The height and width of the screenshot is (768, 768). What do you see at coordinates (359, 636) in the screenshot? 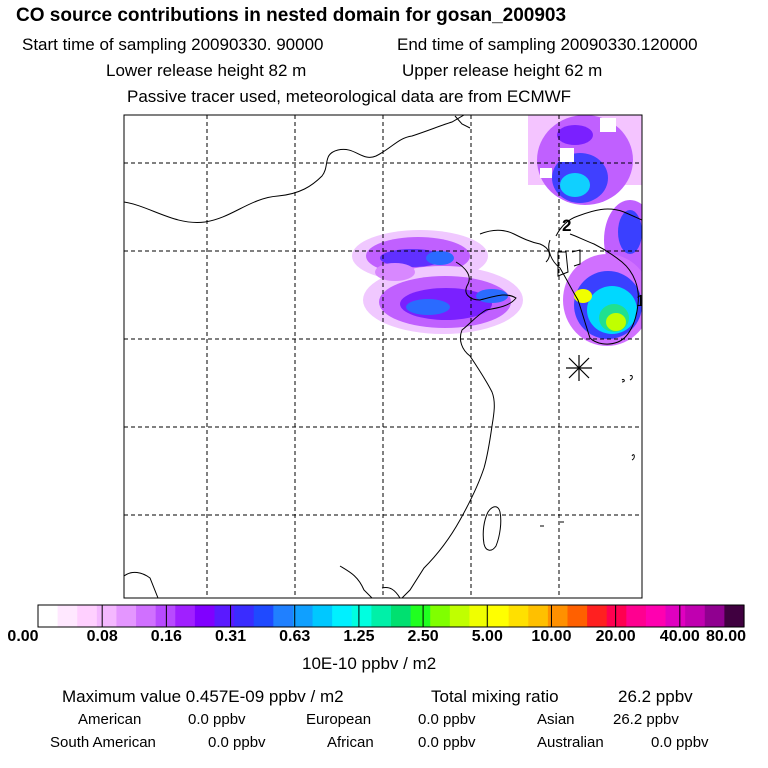
I see `colorbar-tick-label: 1.25` at bounding box center [359, 636].